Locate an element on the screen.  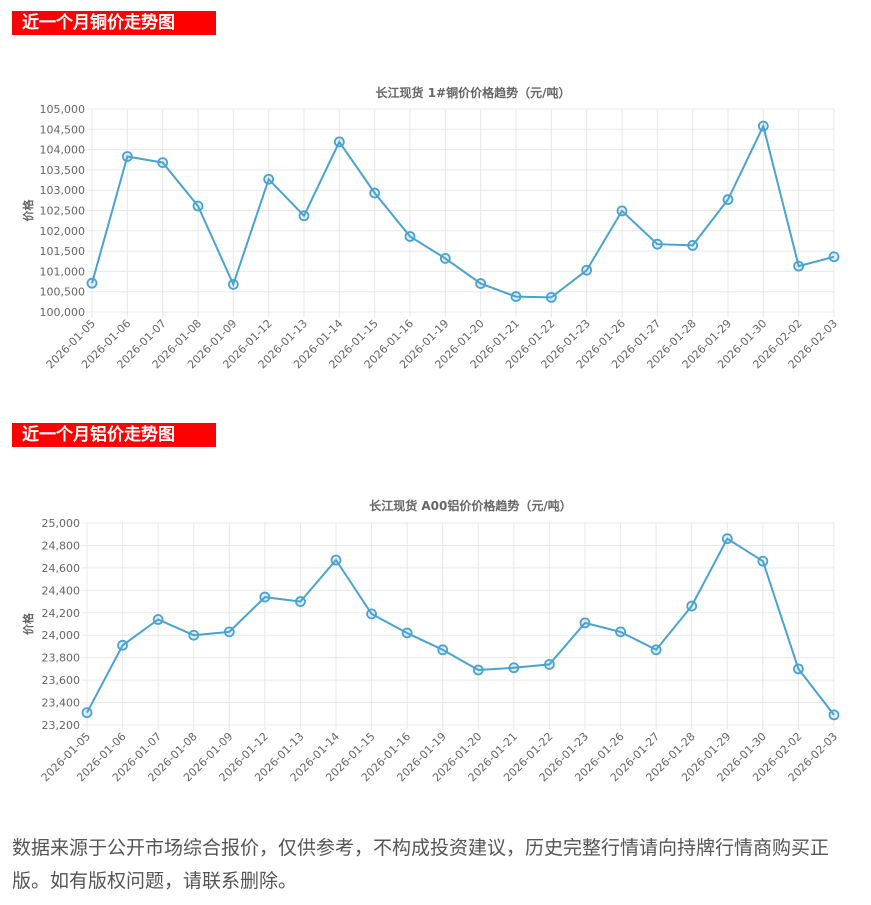
y-tick-label: 104,500 is located at coordinates (63, 129).